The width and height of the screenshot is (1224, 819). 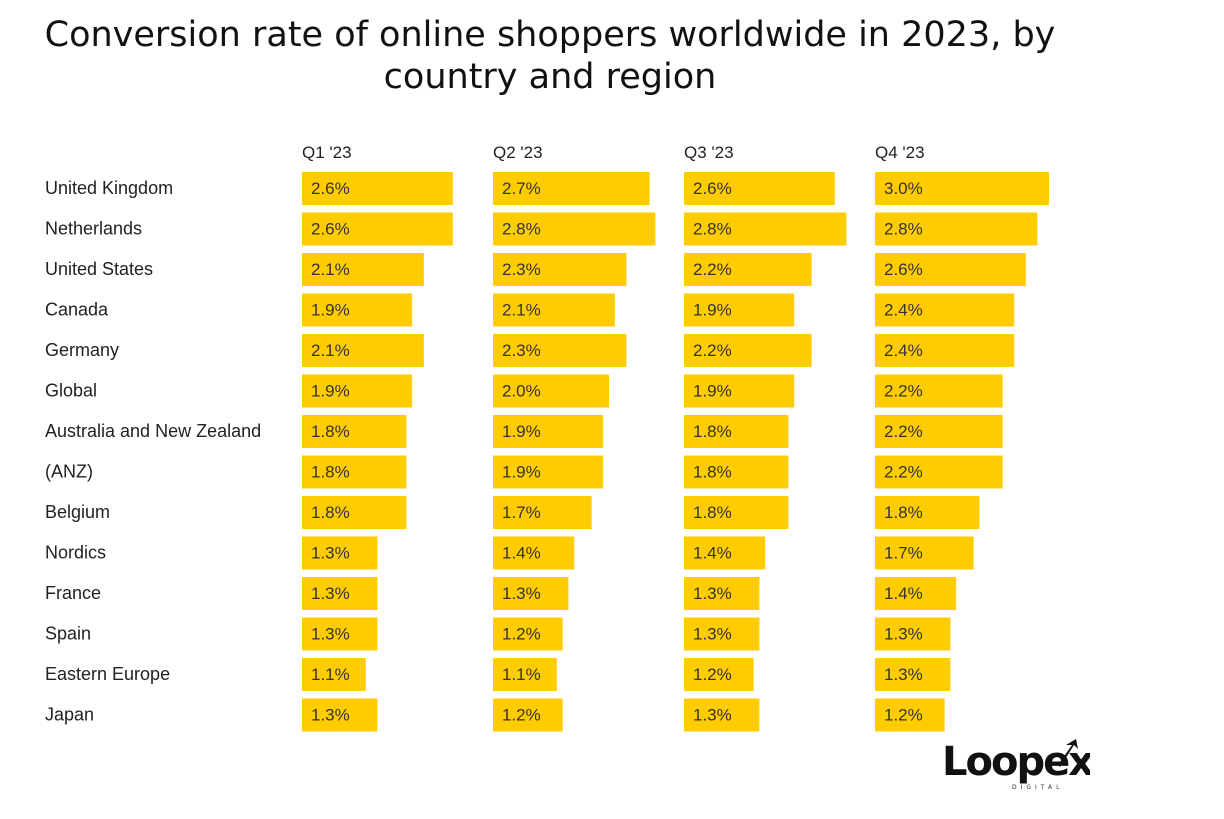 What do you see at coordinates (903, 188) in the screenshot?
I see `data-label: 3.0%` at bounding box center [903, 188].